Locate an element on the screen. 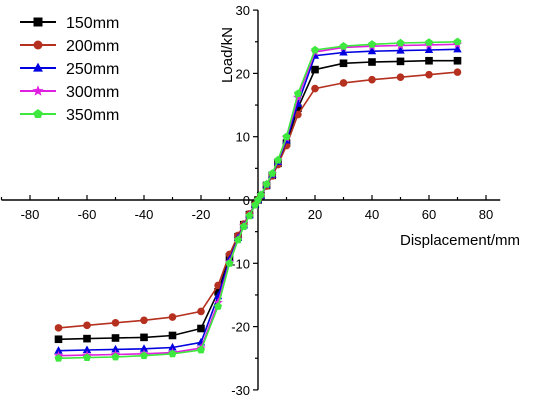 This screenshot has width=550, height=401. legend-item: 150mm is located at coordinates (69, 23).